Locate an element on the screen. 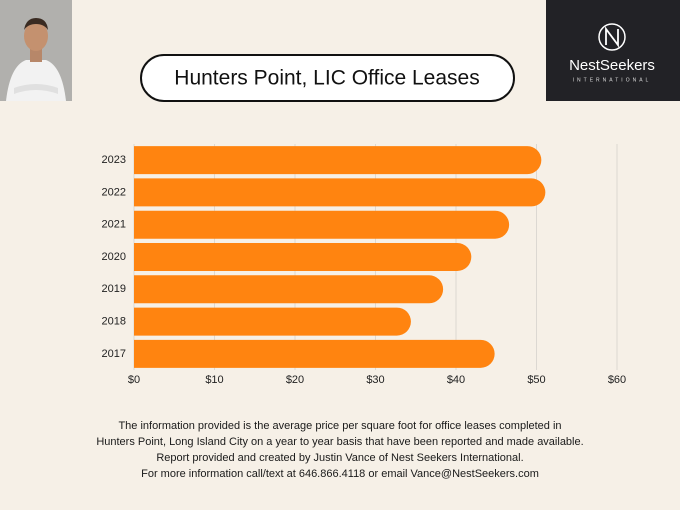  chart-title: Hunters Point, LIC Office Leases is located at coordinates (326, 78).